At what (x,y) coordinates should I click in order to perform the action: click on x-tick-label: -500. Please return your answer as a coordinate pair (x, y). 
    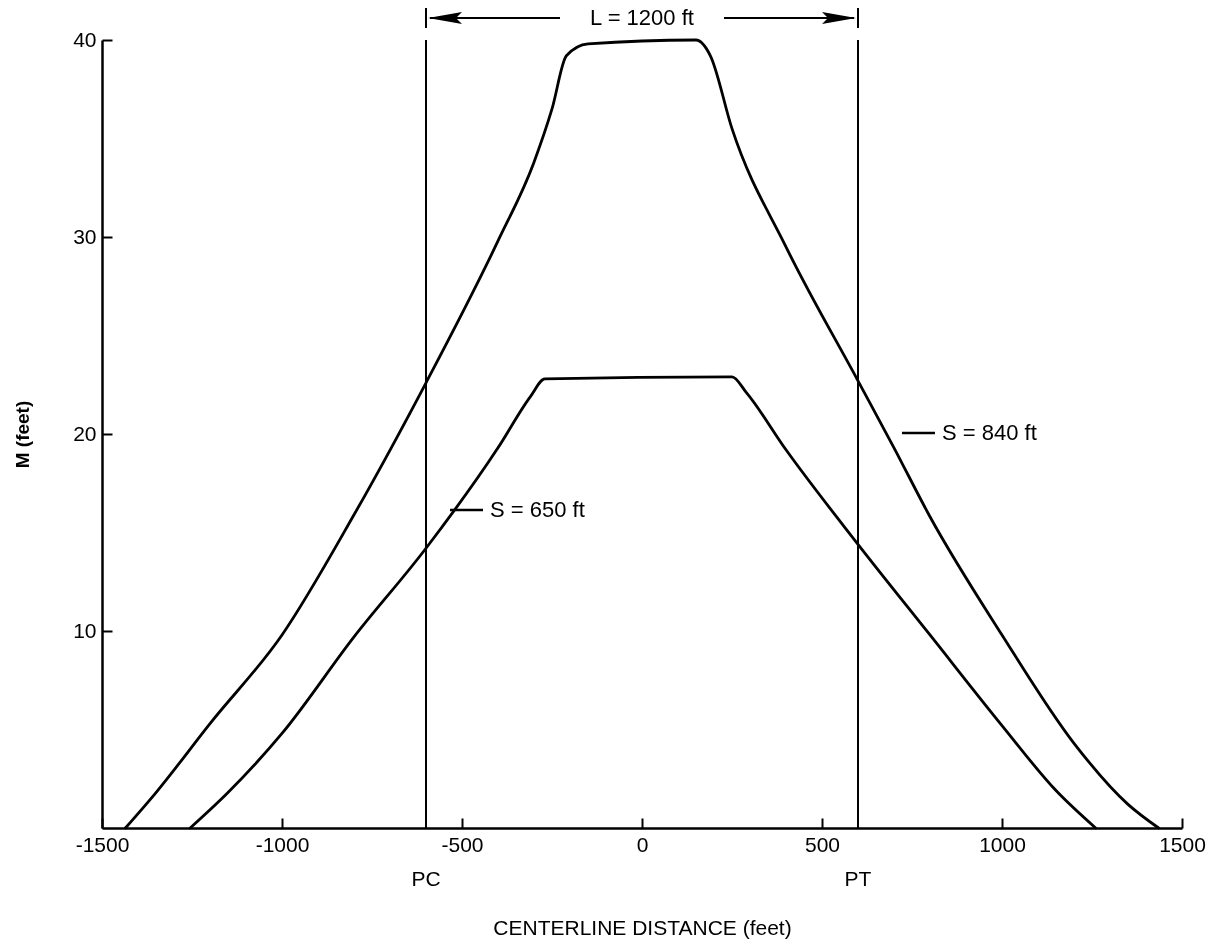
    Looking at the image, I should click on (462, 844).